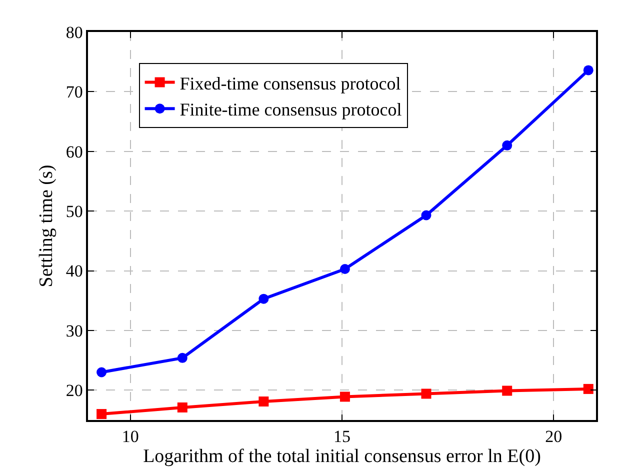 This screenshot has height=470, width=622. I want to click on legend-label: Fixed-time consensus protocol, so click(290, 83).